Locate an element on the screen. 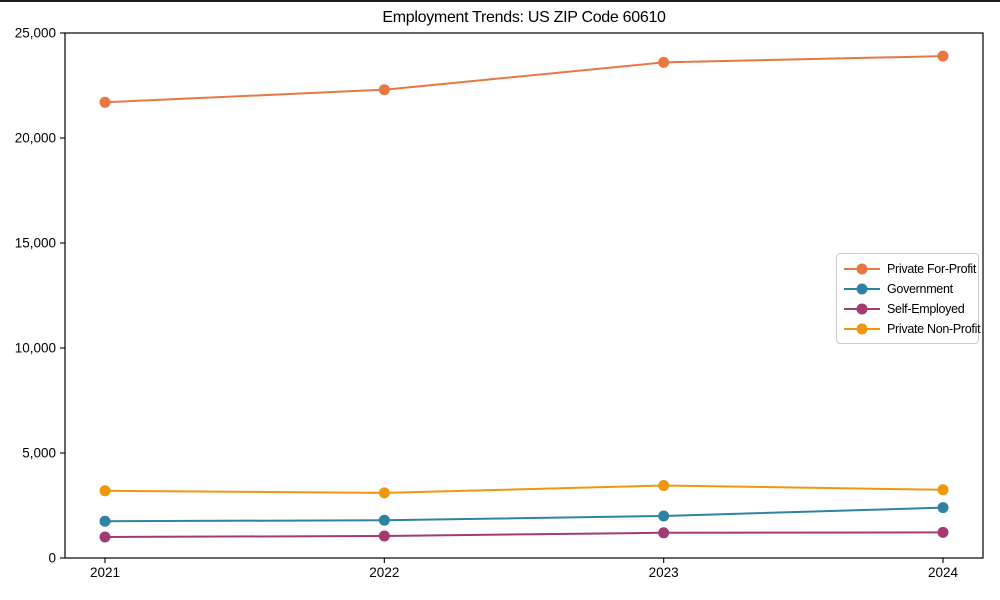  series-line-private-non-profit is located at coordinates (524, 489).